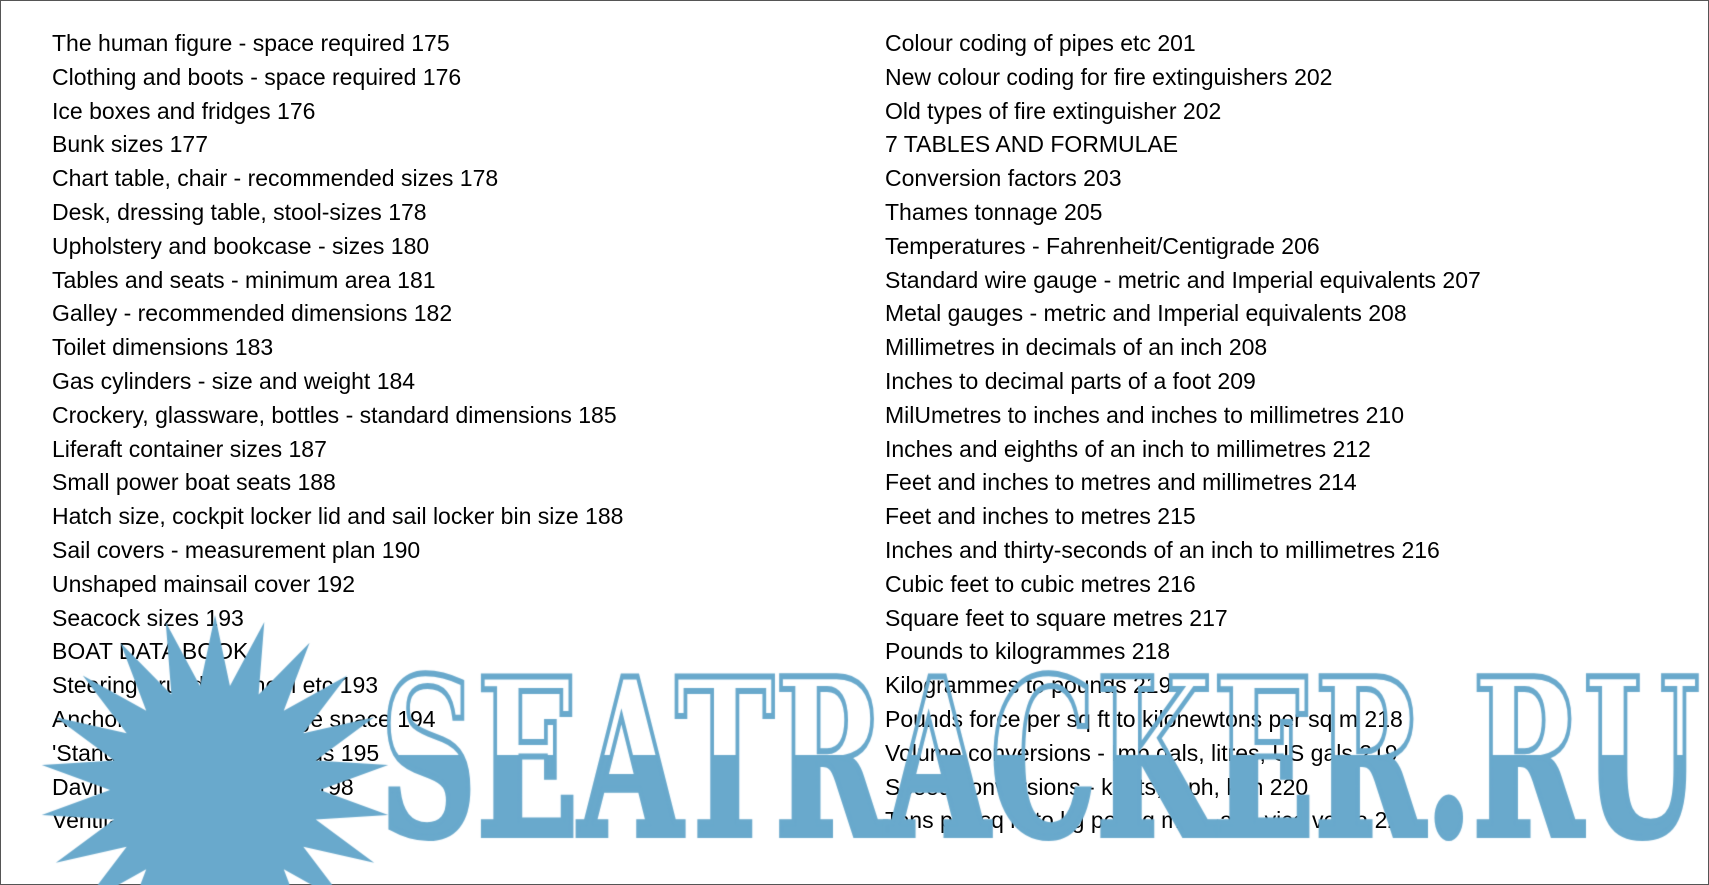 Image resolution: width=1709 pixels, height=885 pixels. I want to click on contents-entry: Tables and seats - minimum area 181, so click(244, 279).